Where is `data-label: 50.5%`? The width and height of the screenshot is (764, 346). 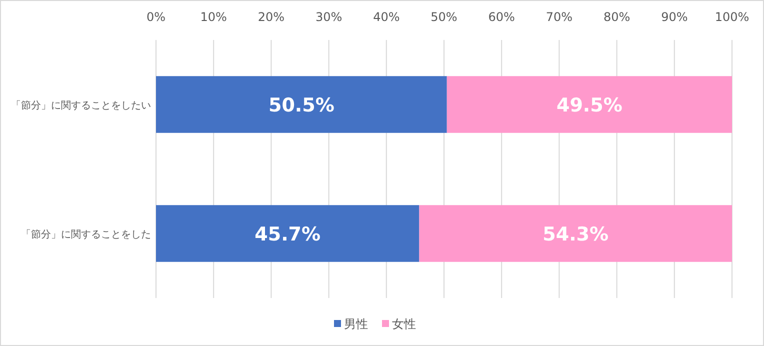 data-label: 50.5% is located at coordinates (301, 105).